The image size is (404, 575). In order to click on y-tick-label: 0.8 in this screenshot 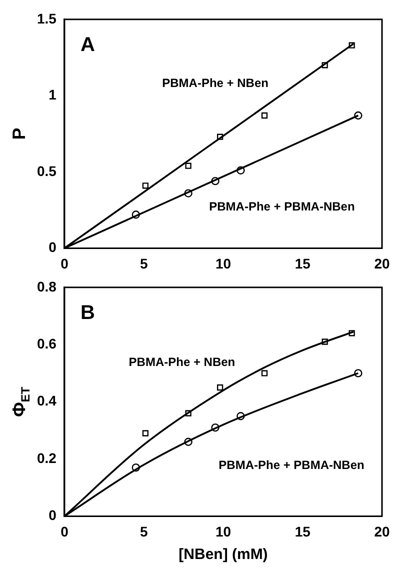, I will do `click(46, 286)`.